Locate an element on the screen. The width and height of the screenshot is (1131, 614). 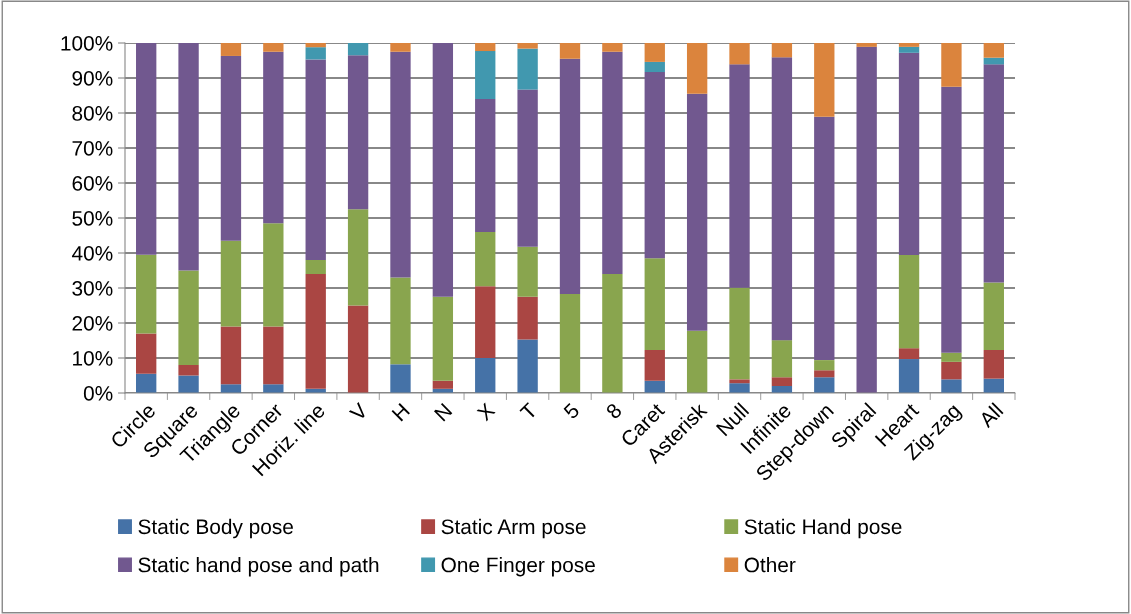
x-tick-label: X is located at coordinates (486, 412).